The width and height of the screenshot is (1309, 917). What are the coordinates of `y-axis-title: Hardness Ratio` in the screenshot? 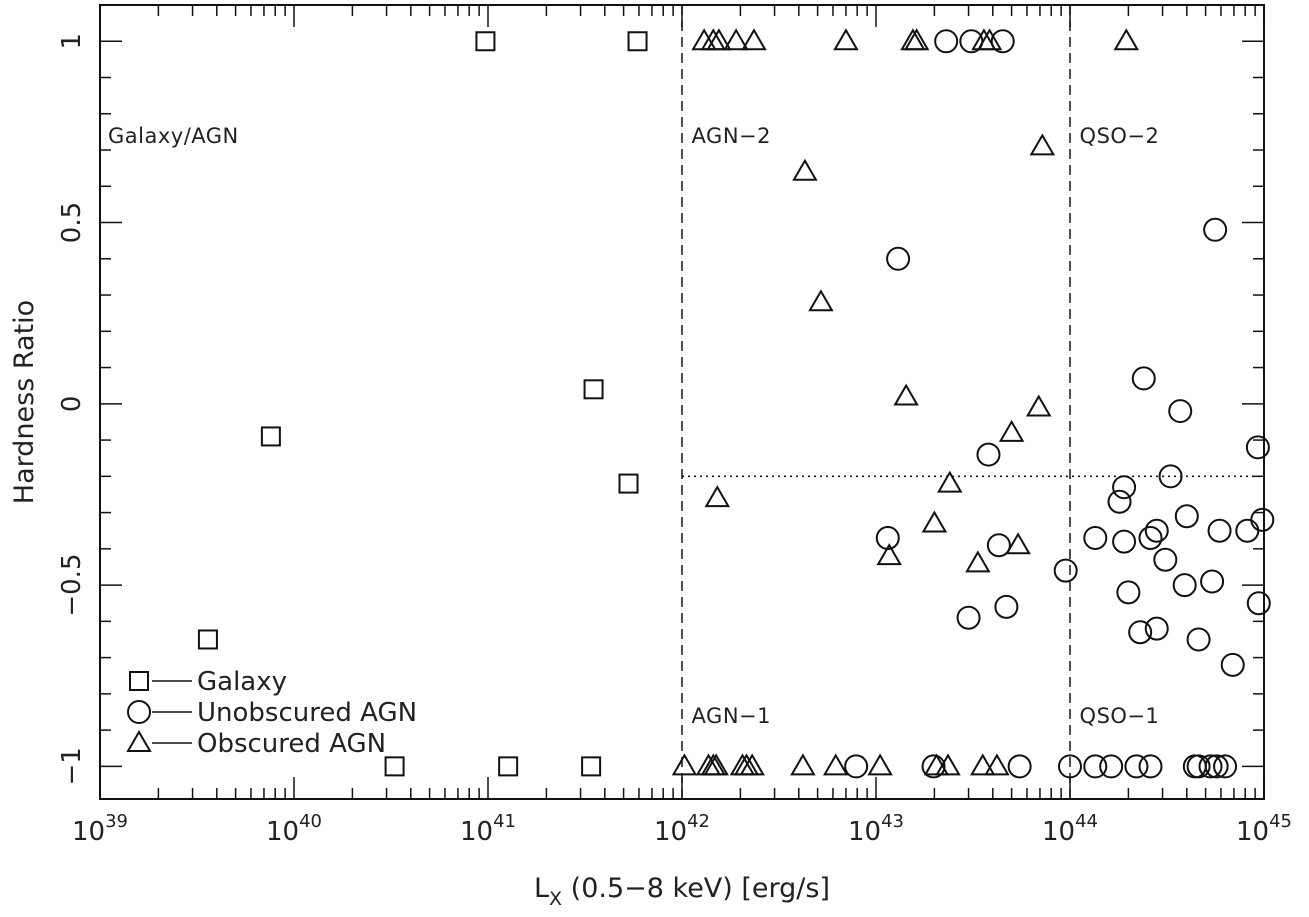 It's located at (24, 402).